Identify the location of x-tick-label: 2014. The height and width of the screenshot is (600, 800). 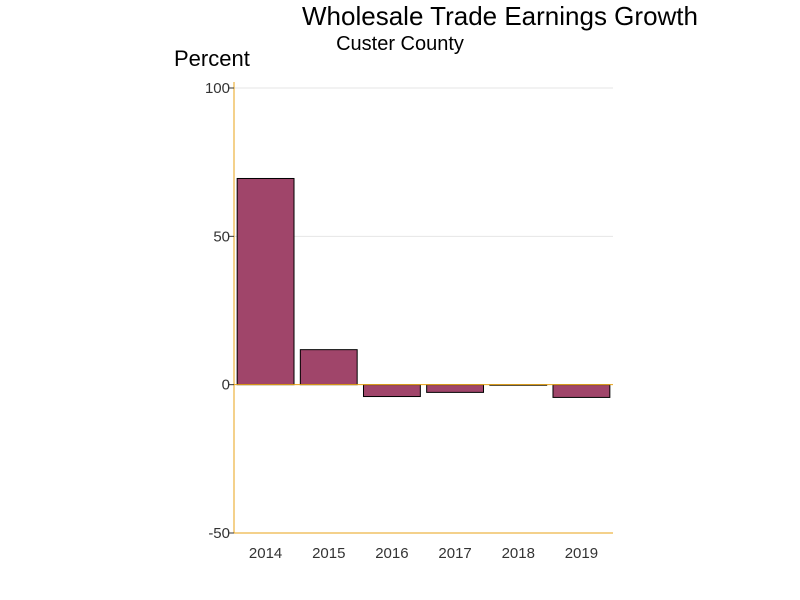
(265, 553).